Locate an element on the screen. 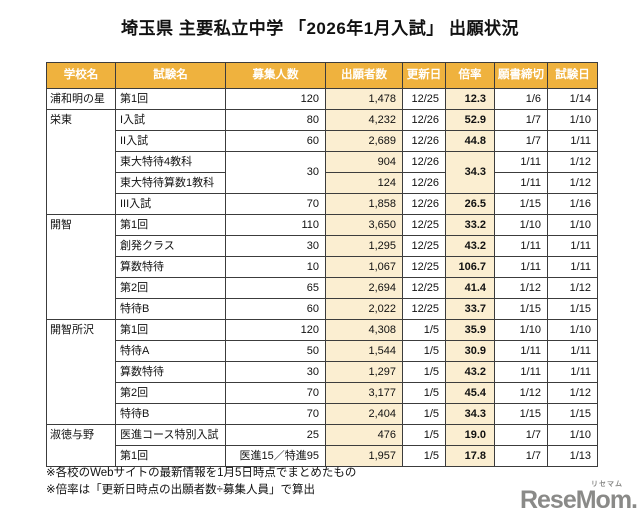 The image size is (640, 521). cell-school-name: 栄東 is located at coordinates (81, 162).